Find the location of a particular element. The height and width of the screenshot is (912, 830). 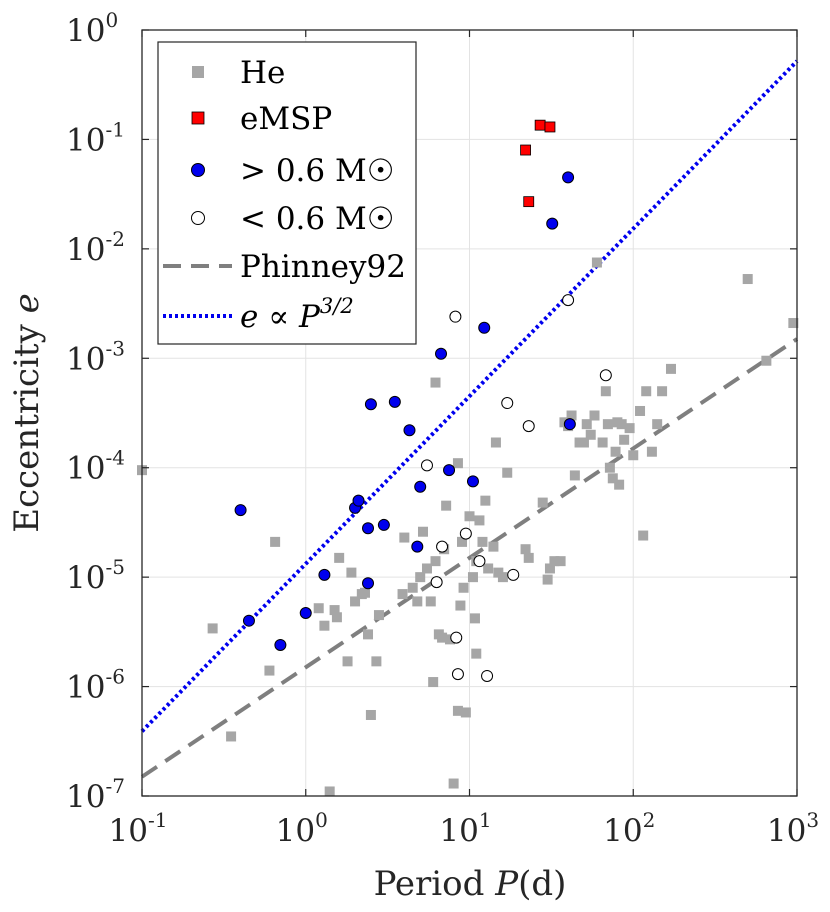

legend-box is located at coordinates (287, 193).